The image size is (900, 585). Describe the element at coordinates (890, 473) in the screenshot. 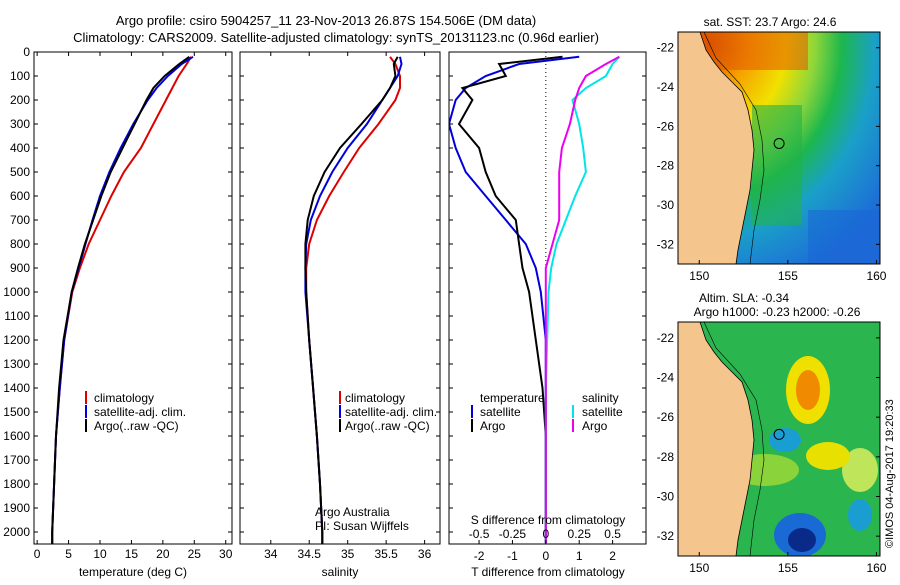

I see `imos-timestamp: ©IMOS 04-Aug-2017 19:20:33` at that location.